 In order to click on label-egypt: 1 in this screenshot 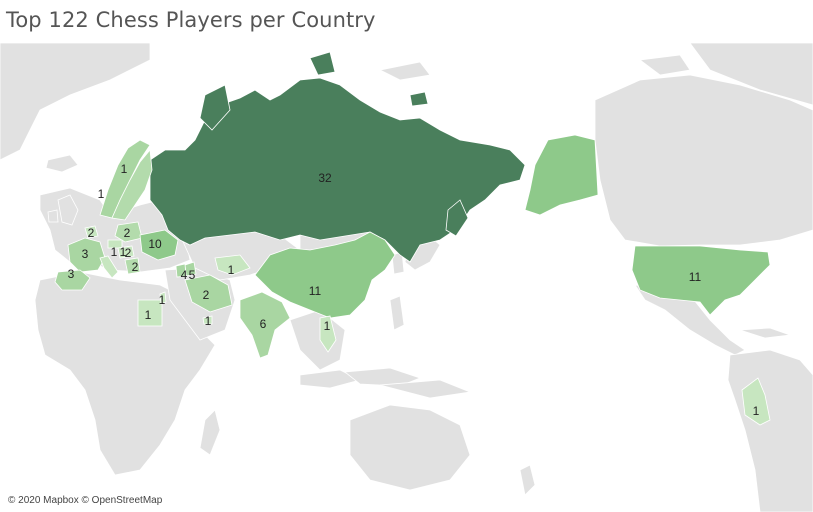, I will do `click(148, 315)`.